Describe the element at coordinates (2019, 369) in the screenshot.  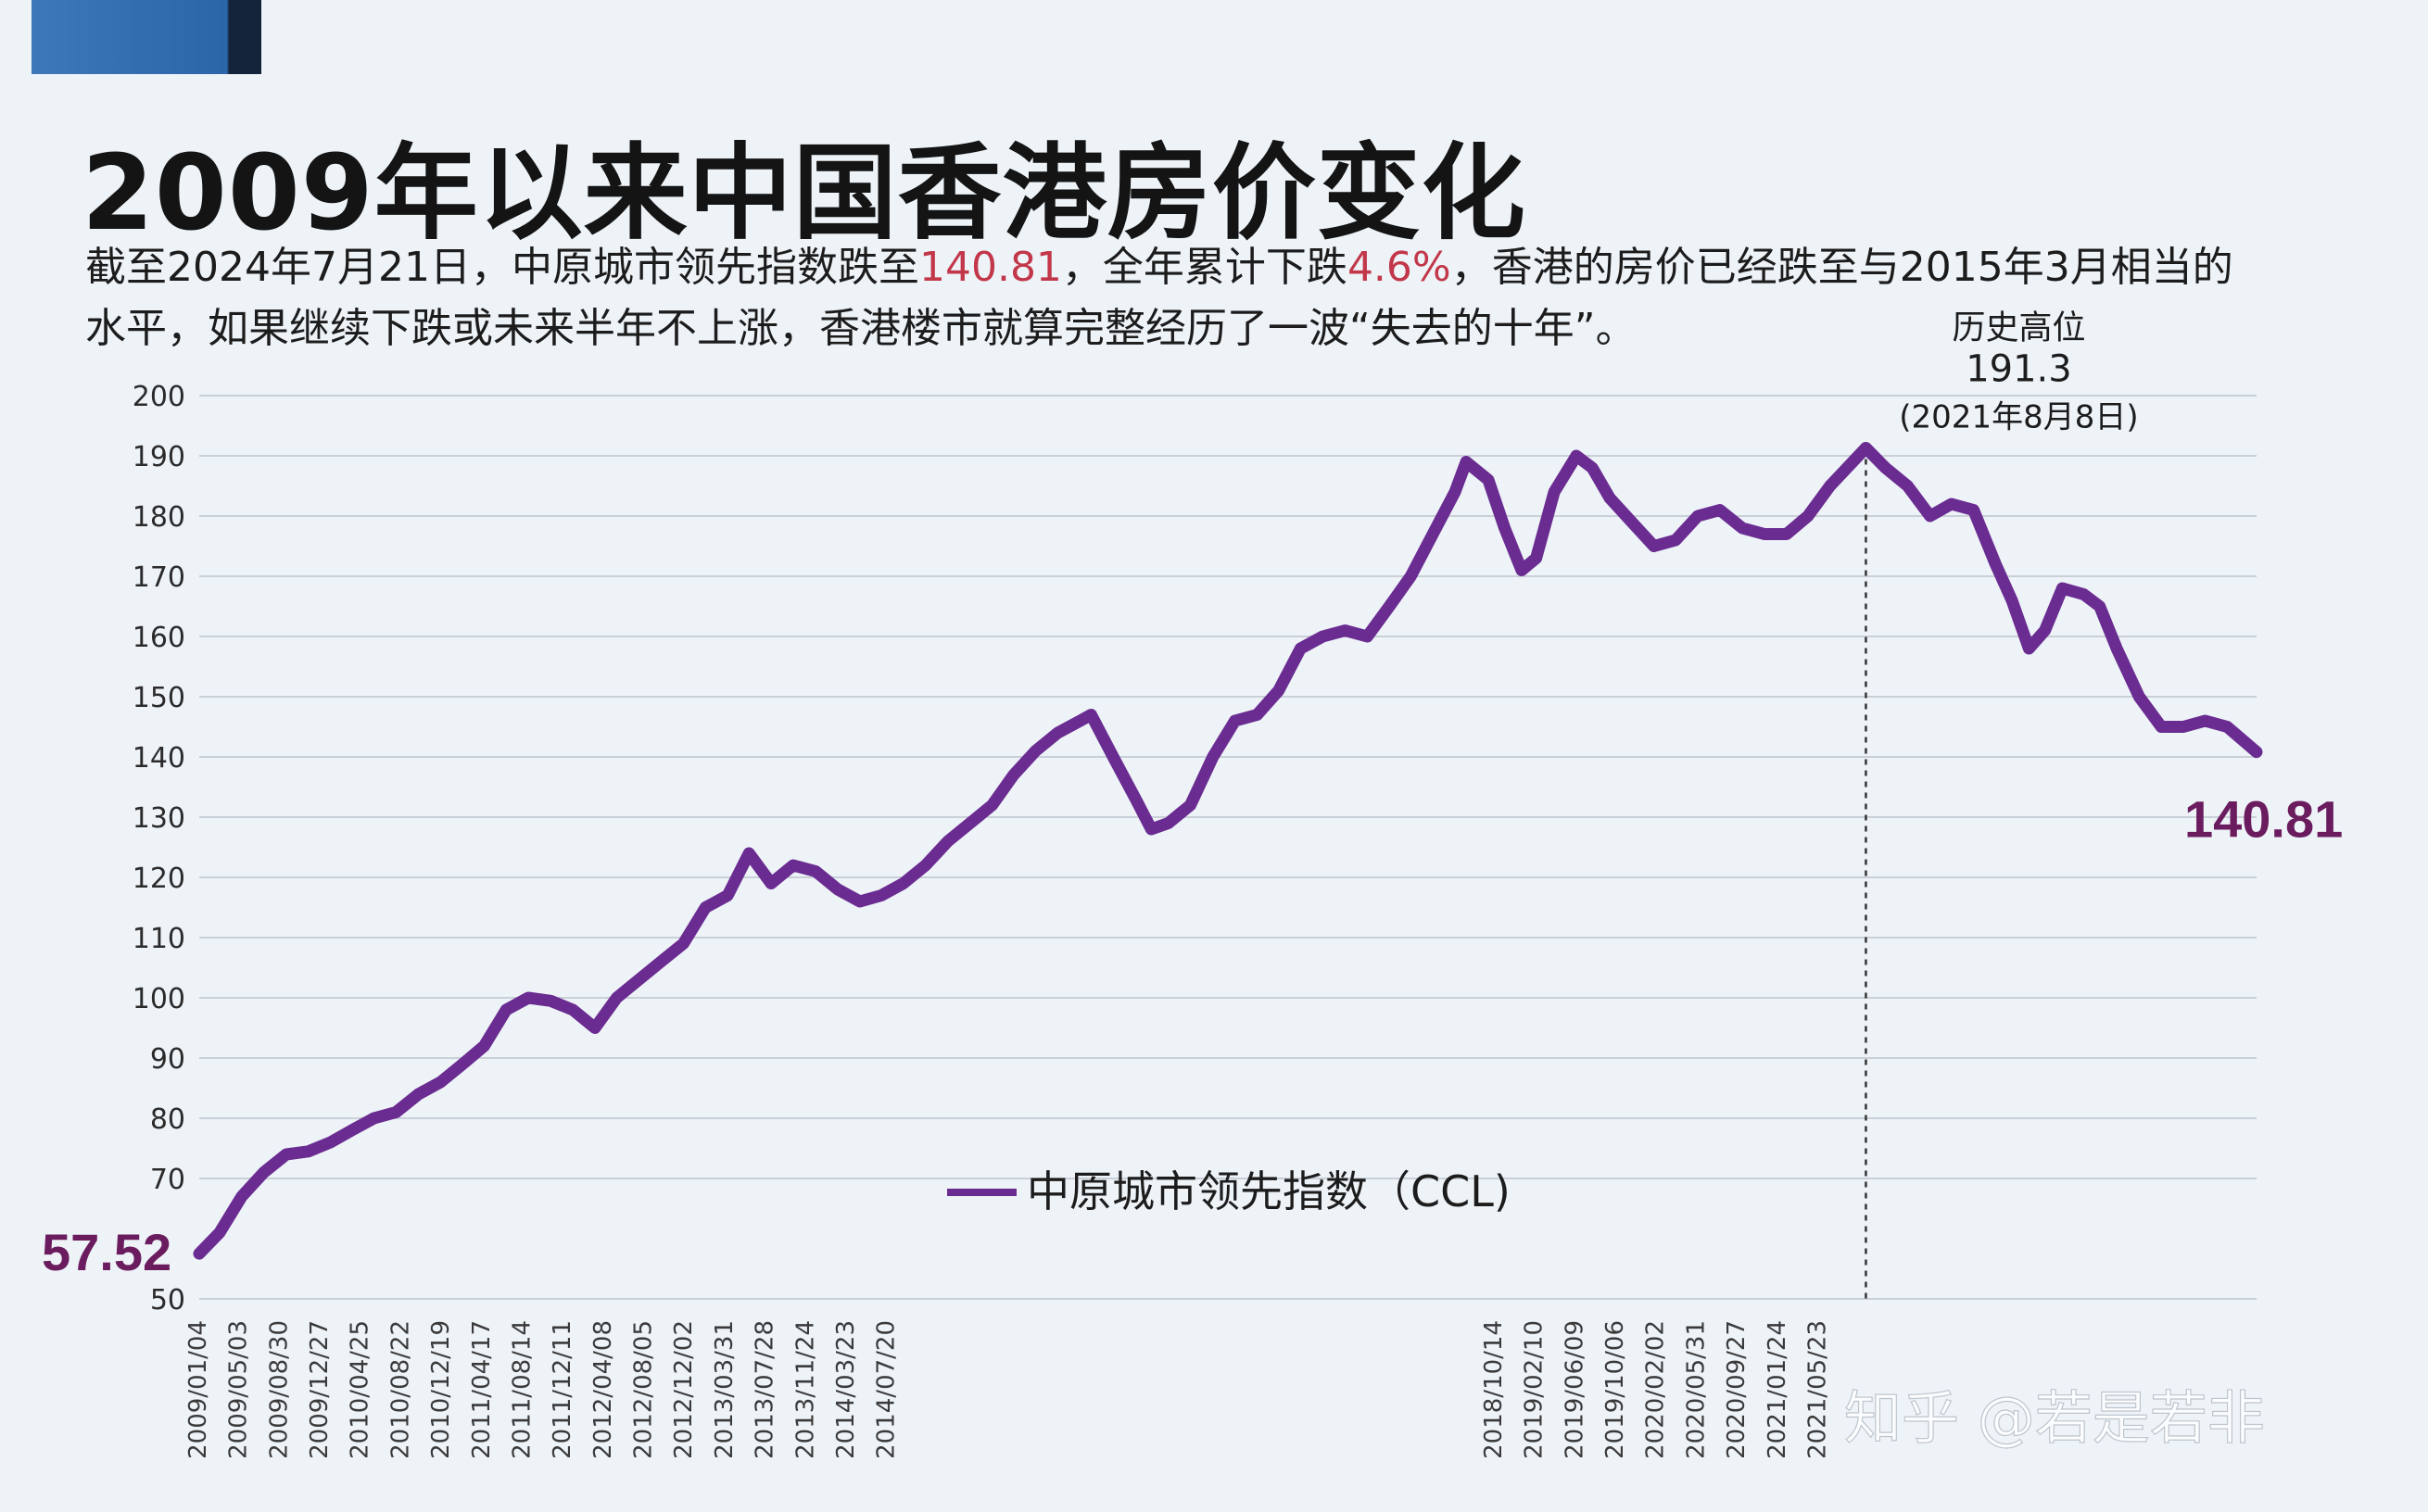
I see `peak-value: 191.3` at that location.